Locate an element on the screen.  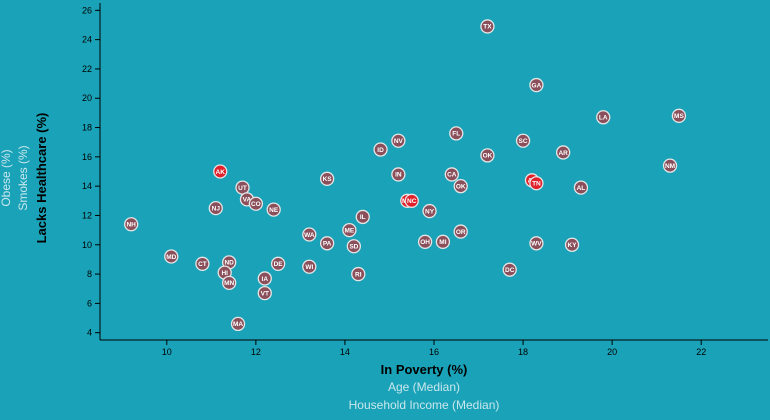
state-point-la: LA is located at coordinates (603, 117).